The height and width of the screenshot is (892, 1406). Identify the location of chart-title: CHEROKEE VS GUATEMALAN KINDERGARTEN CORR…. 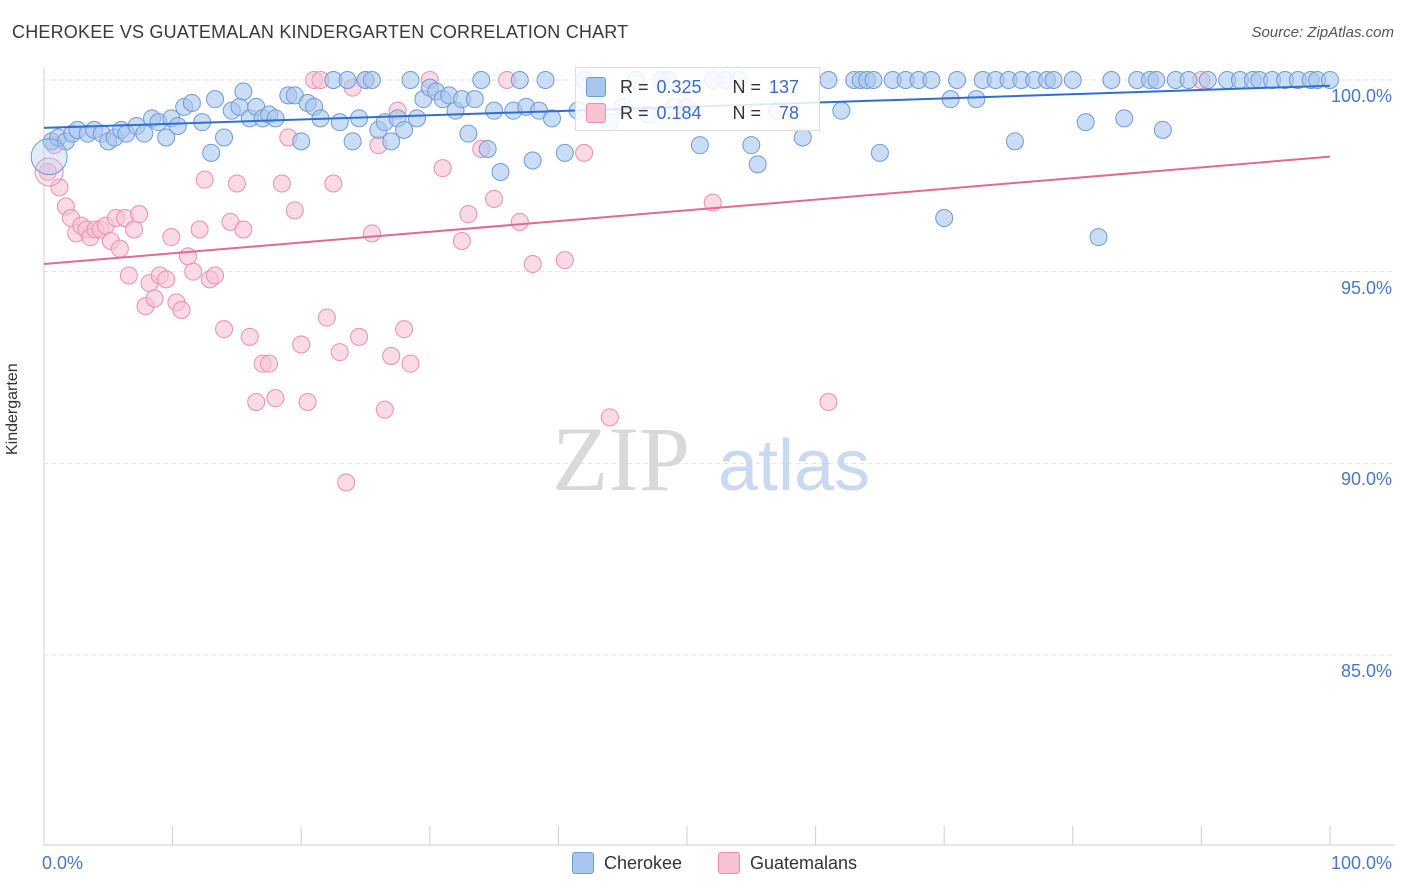
(320, 32).